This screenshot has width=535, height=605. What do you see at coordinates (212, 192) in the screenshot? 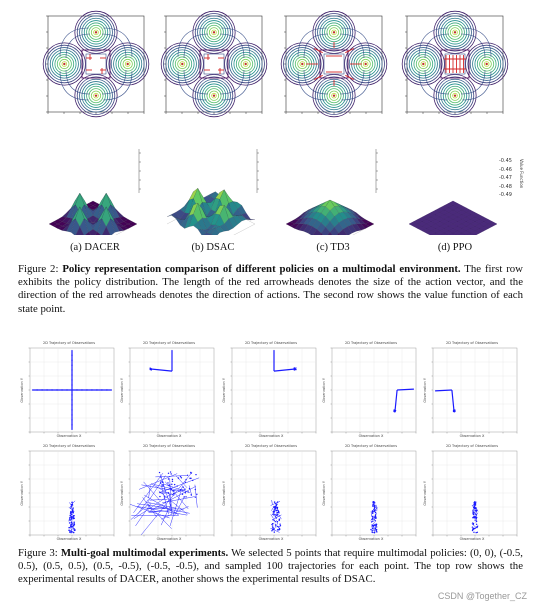
I see `value-surface` at bounding box center [212, 192].